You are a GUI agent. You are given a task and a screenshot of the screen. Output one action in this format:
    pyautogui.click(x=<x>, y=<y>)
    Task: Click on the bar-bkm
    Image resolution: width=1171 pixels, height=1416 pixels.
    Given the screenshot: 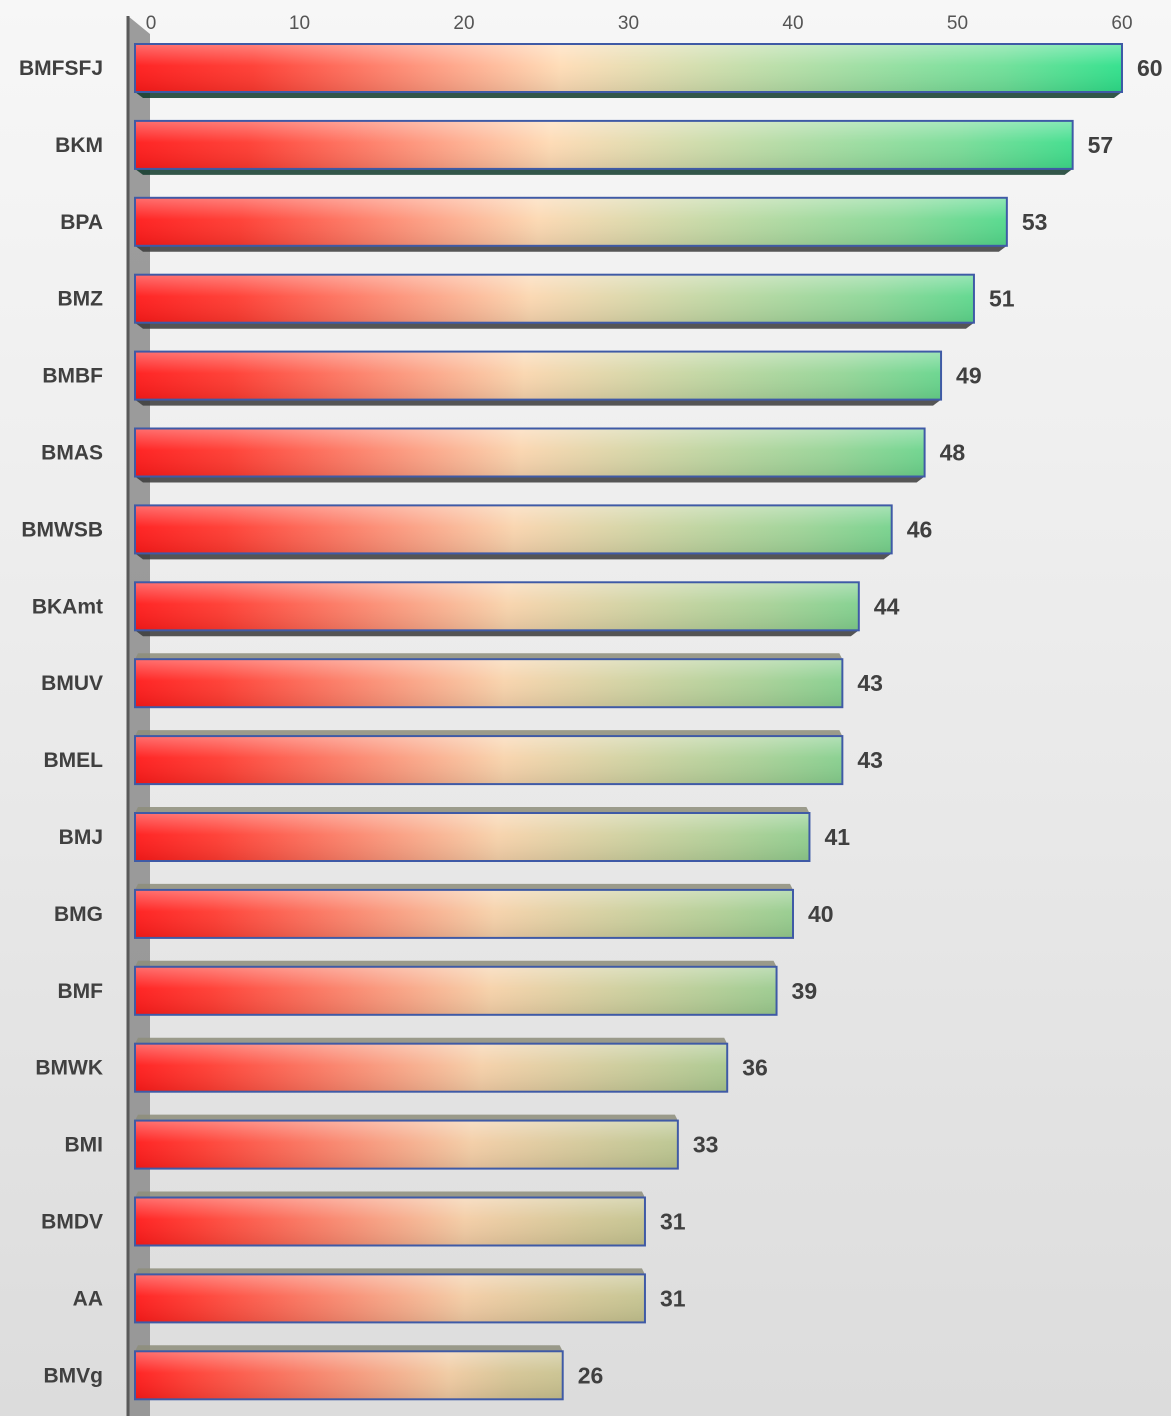 What is the action you would take?
    pyautogui.click(x=604, y=147)
    